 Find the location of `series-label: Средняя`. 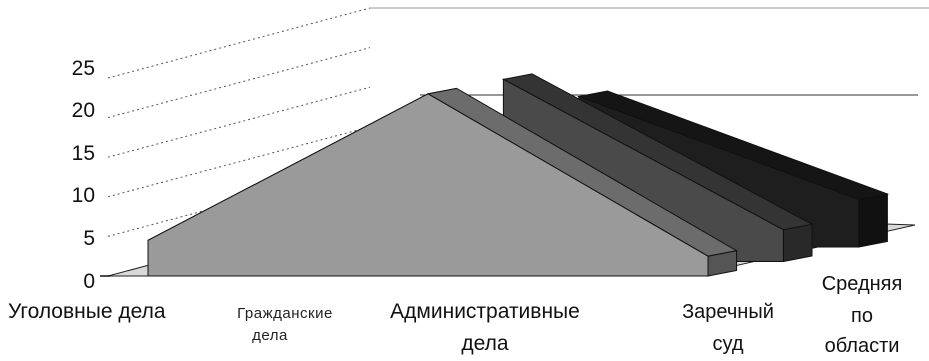

series-label: Средняя is located at coordinates (862, 284).